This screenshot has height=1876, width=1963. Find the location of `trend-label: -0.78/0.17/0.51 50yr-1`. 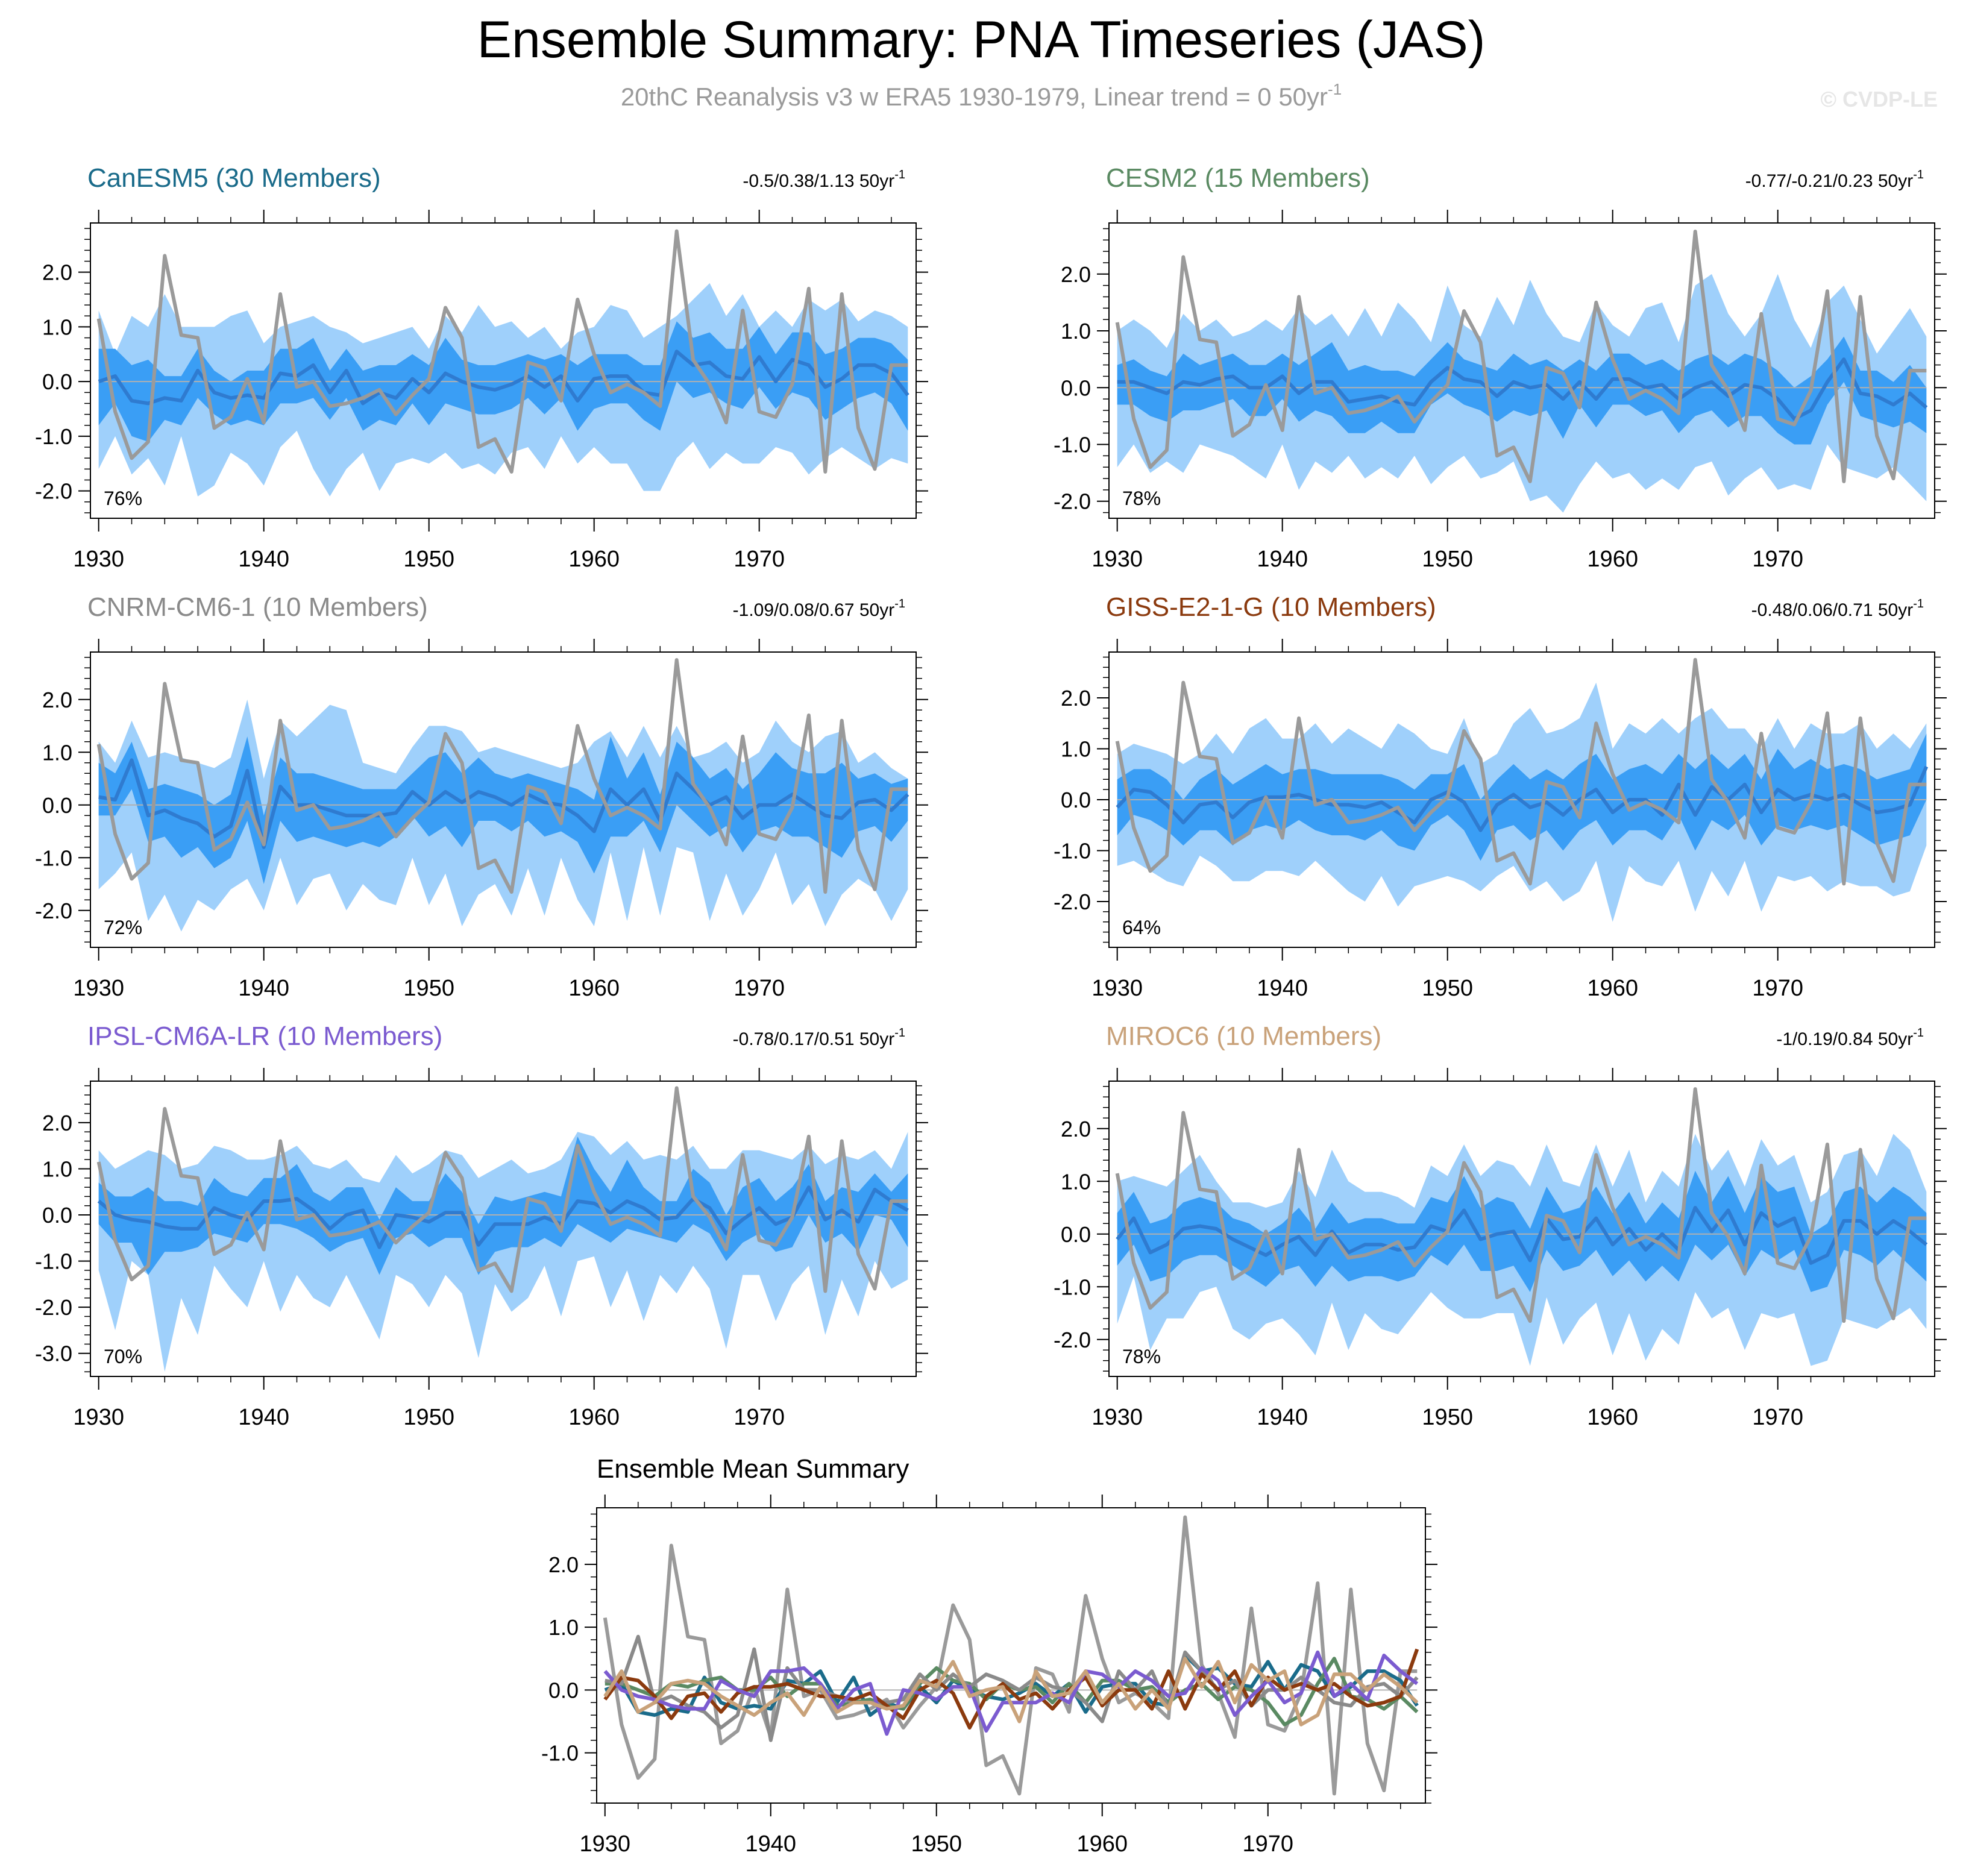

trend-label: -0.78/0.17/0.51 50yr-1 is located at coordinates (819, 1037).